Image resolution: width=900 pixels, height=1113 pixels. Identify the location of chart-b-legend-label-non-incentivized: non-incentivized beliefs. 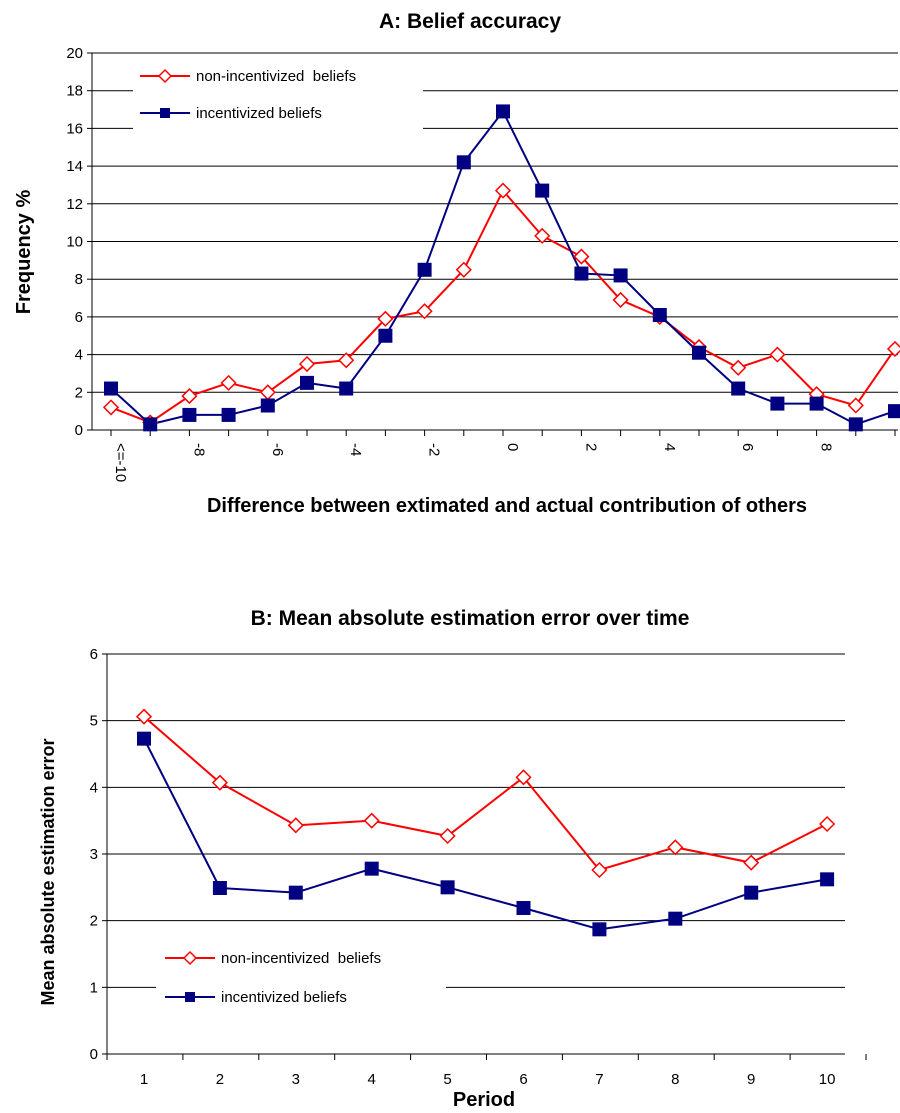
(301, 958).